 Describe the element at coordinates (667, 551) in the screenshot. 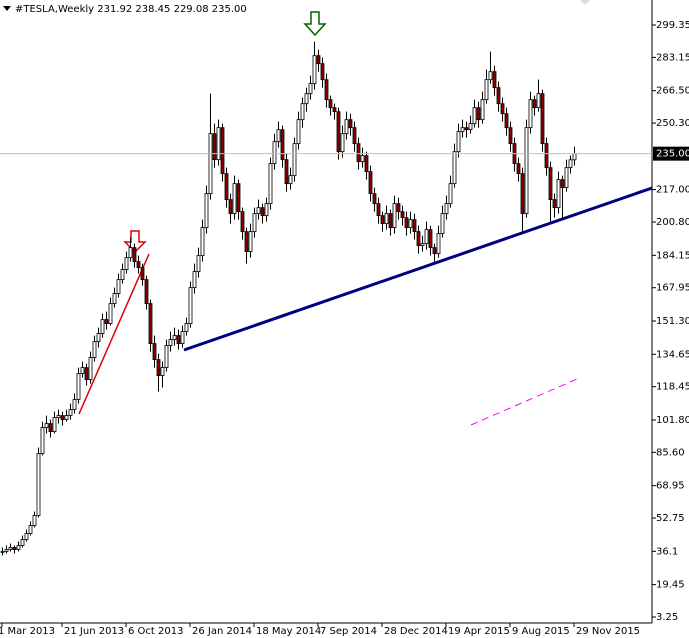

I see `y-tick-label: 36.1` at that location.